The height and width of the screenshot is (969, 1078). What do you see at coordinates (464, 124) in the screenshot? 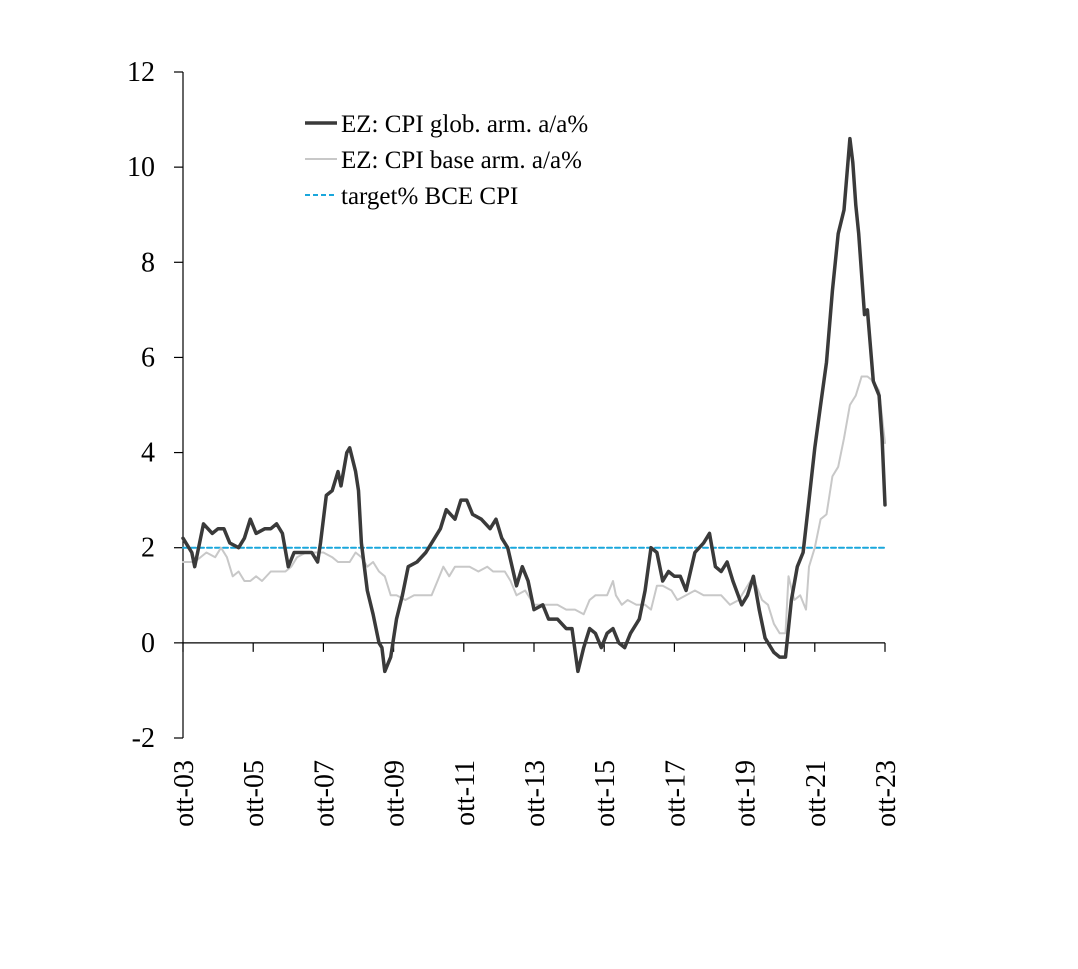
I see `legend-label: EZ: CPI glob. arm. a/a%` at bounding box center [464, 124].